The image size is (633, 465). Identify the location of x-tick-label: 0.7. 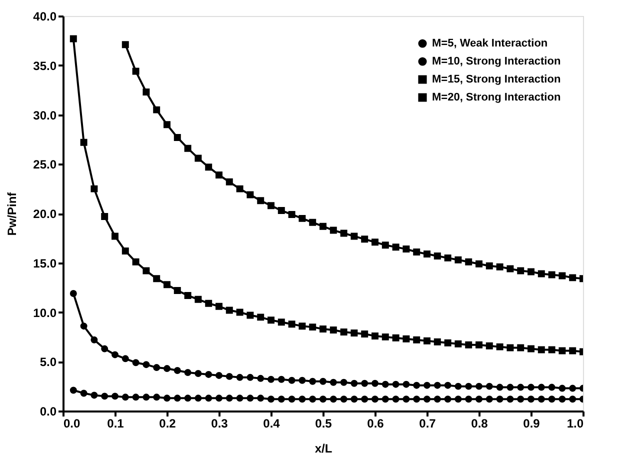
(427, 423).